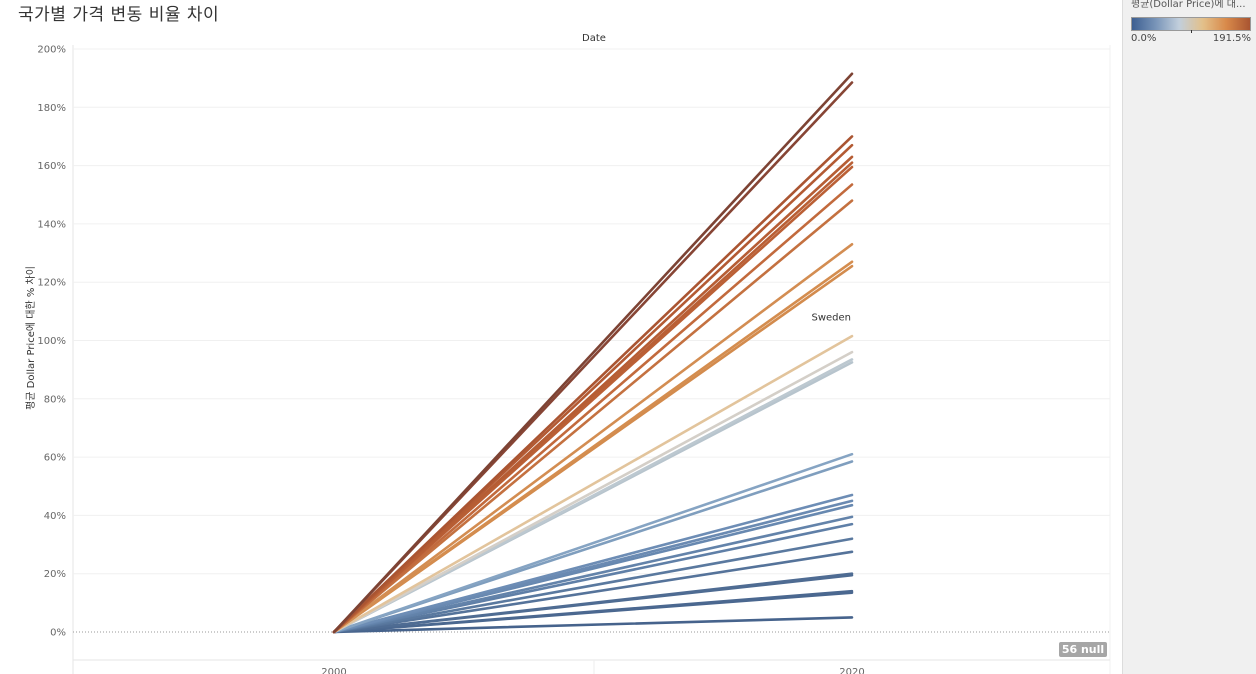  I want to click on legend-panel: 평균(Dollar Price)에 대... 0.0% 191.5%, so click(1189, 337).